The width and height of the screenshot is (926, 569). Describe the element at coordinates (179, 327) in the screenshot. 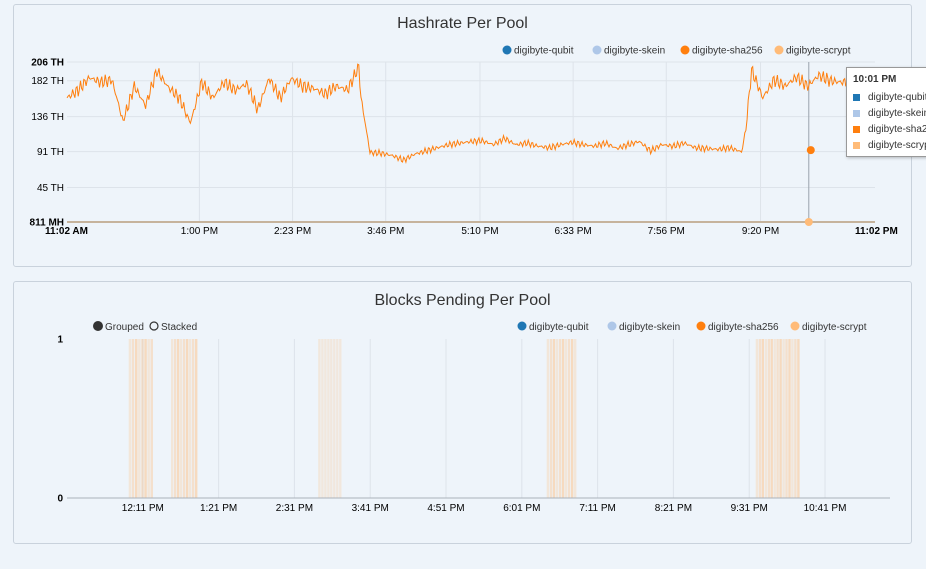

I see `stacked-label: Stacked` at that location.